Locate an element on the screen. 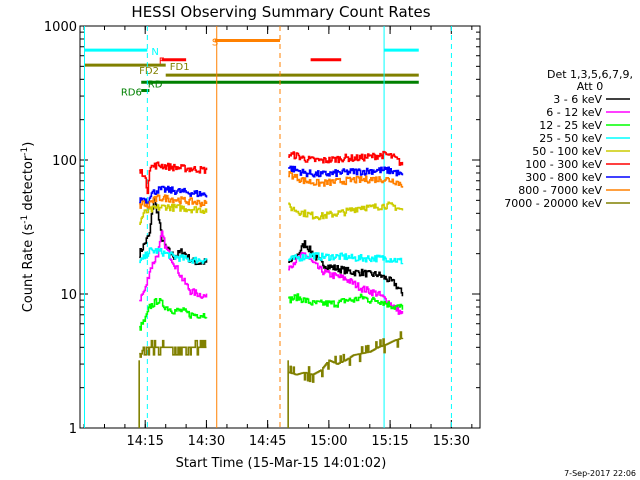 Image resolution: width=640 pixels, height=480 pixels. legend-label: 7000 - 20000 keV is located at coordinates (553, 203).